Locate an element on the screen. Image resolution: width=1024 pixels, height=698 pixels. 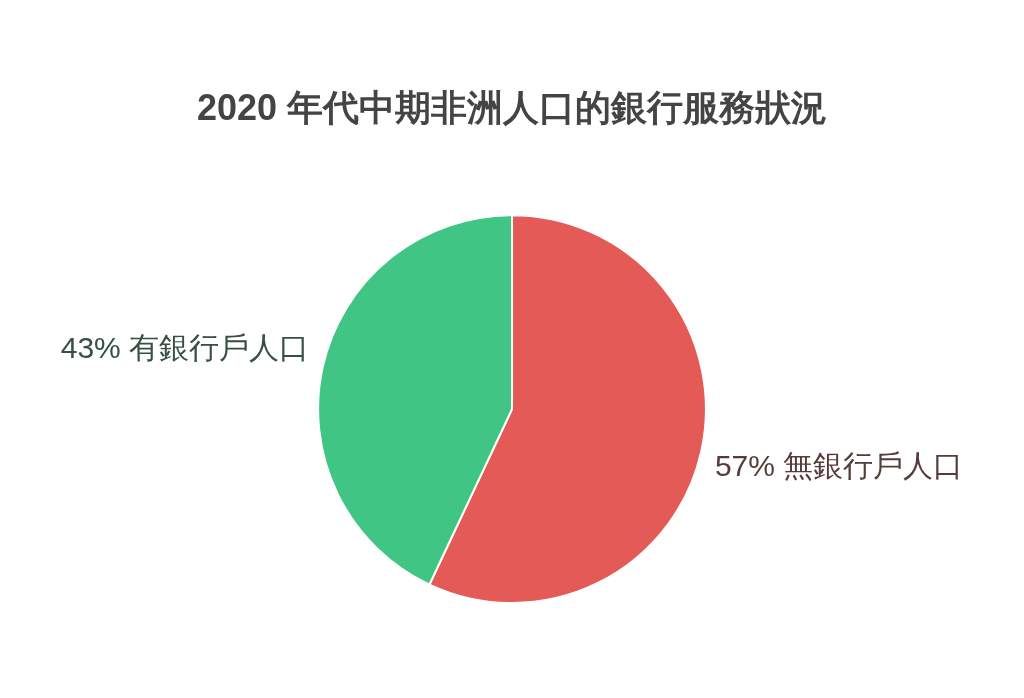
slice-label: 43% 有銀行戶人口 is located at coordinates (185, 348).